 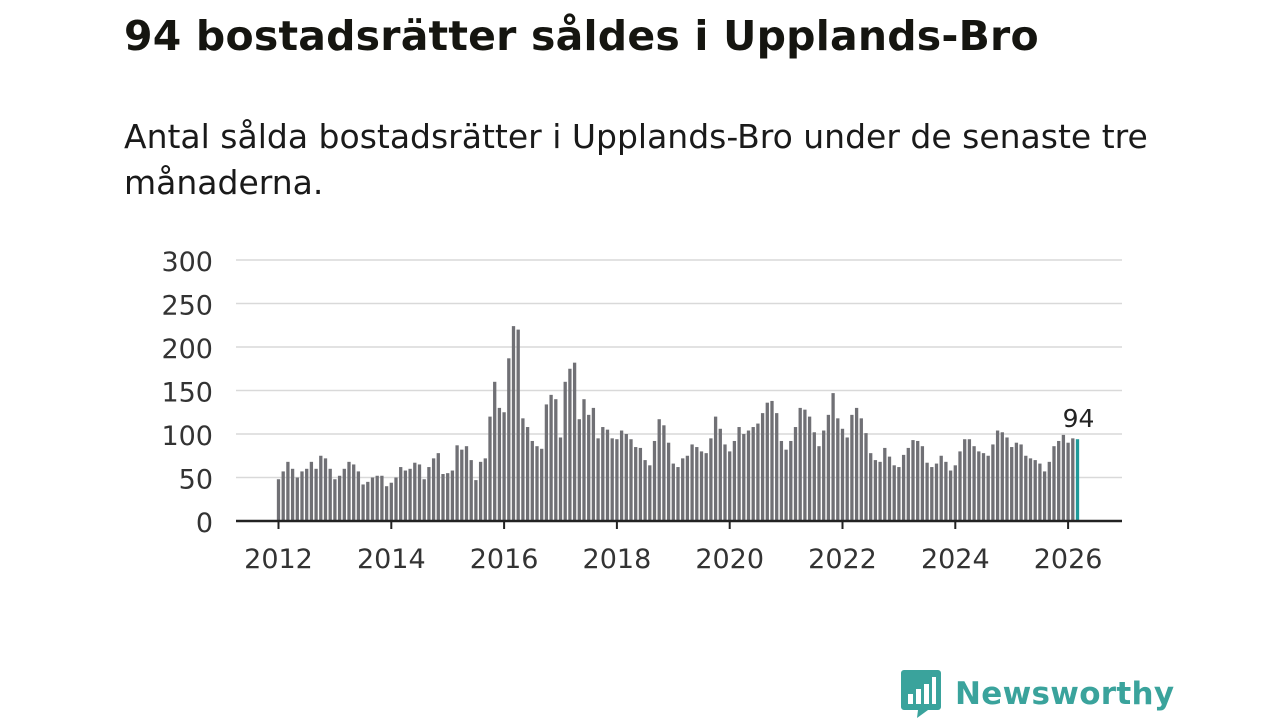 What do you see at coordinates (504, 559) in the screenshot?
I see `x-tick-label: 2016` at bounding box center [504, 559].